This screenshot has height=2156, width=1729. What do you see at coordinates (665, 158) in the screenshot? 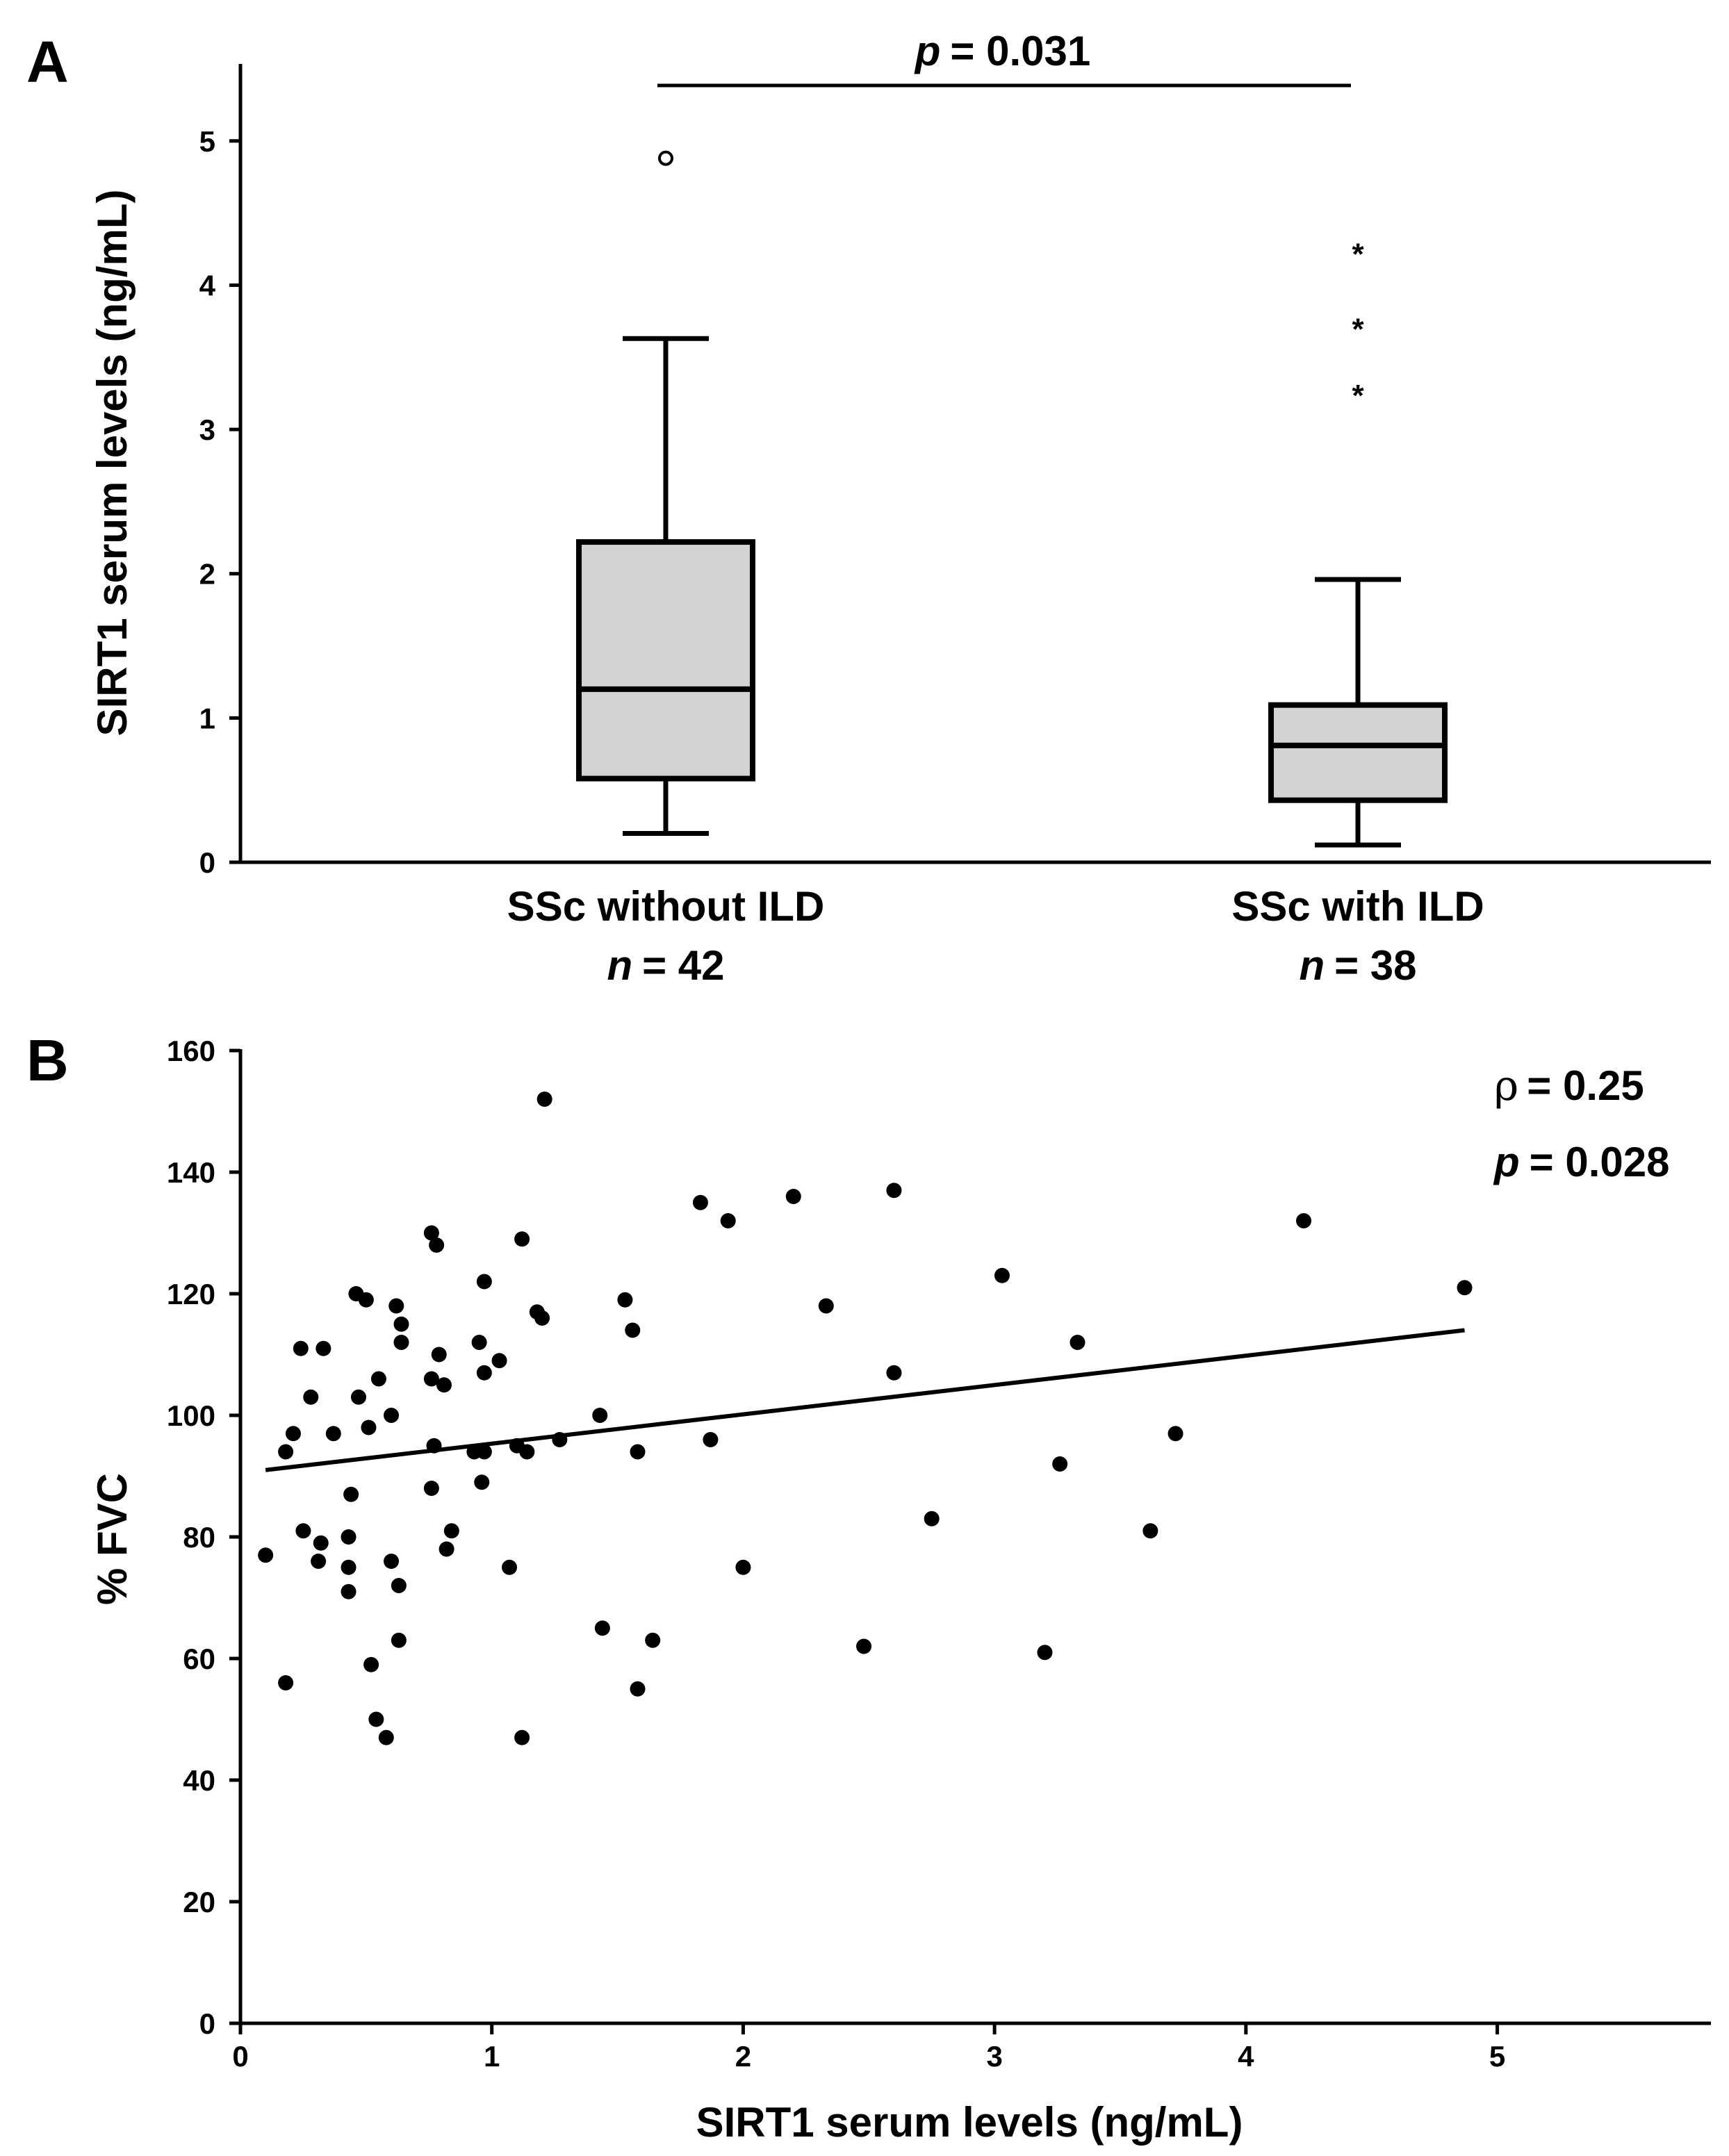
I see `outlier-circle` at bounding box center [665, 158].